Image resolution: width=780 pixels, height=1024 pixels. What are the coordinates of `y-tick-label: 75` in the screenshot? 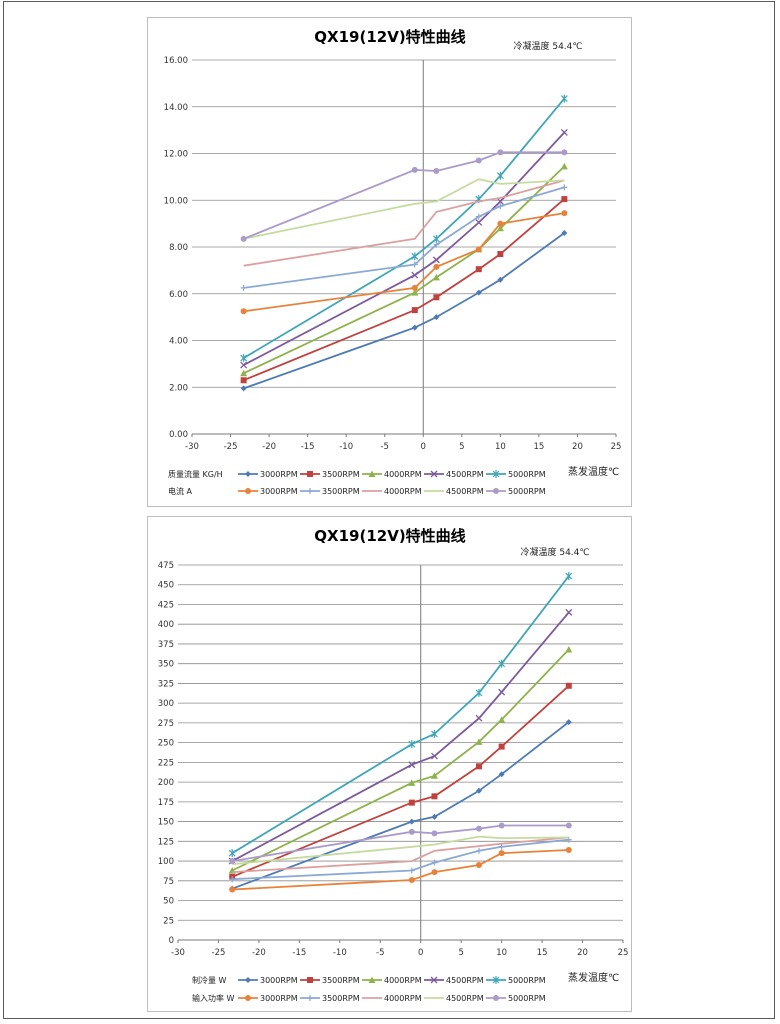 It's located at (168, 882).